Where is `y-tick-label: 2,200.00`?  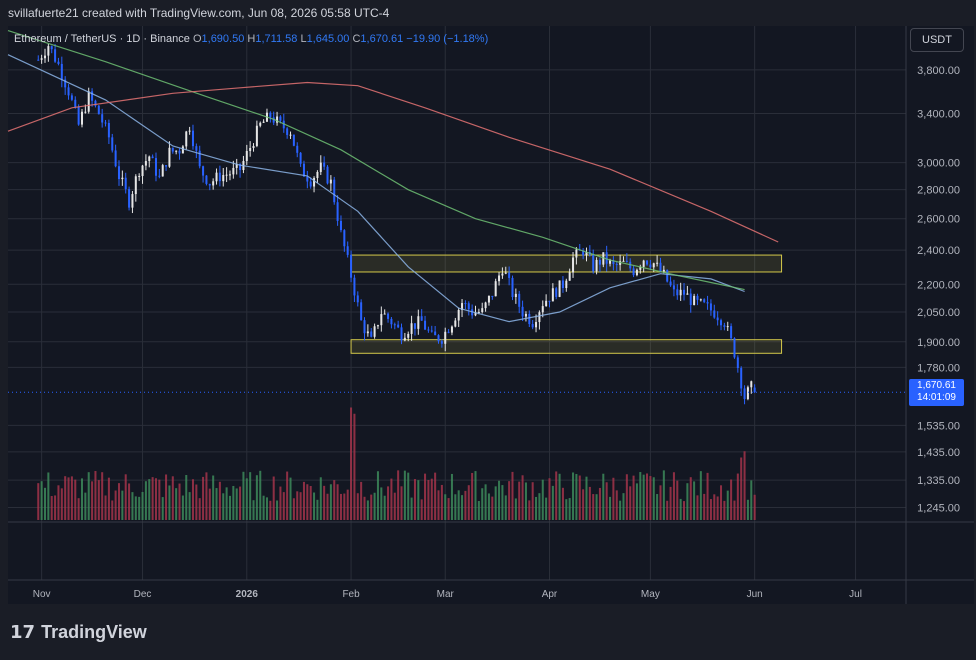
y-tick-label: 2,200.00 is located at coordinates (938, 285).